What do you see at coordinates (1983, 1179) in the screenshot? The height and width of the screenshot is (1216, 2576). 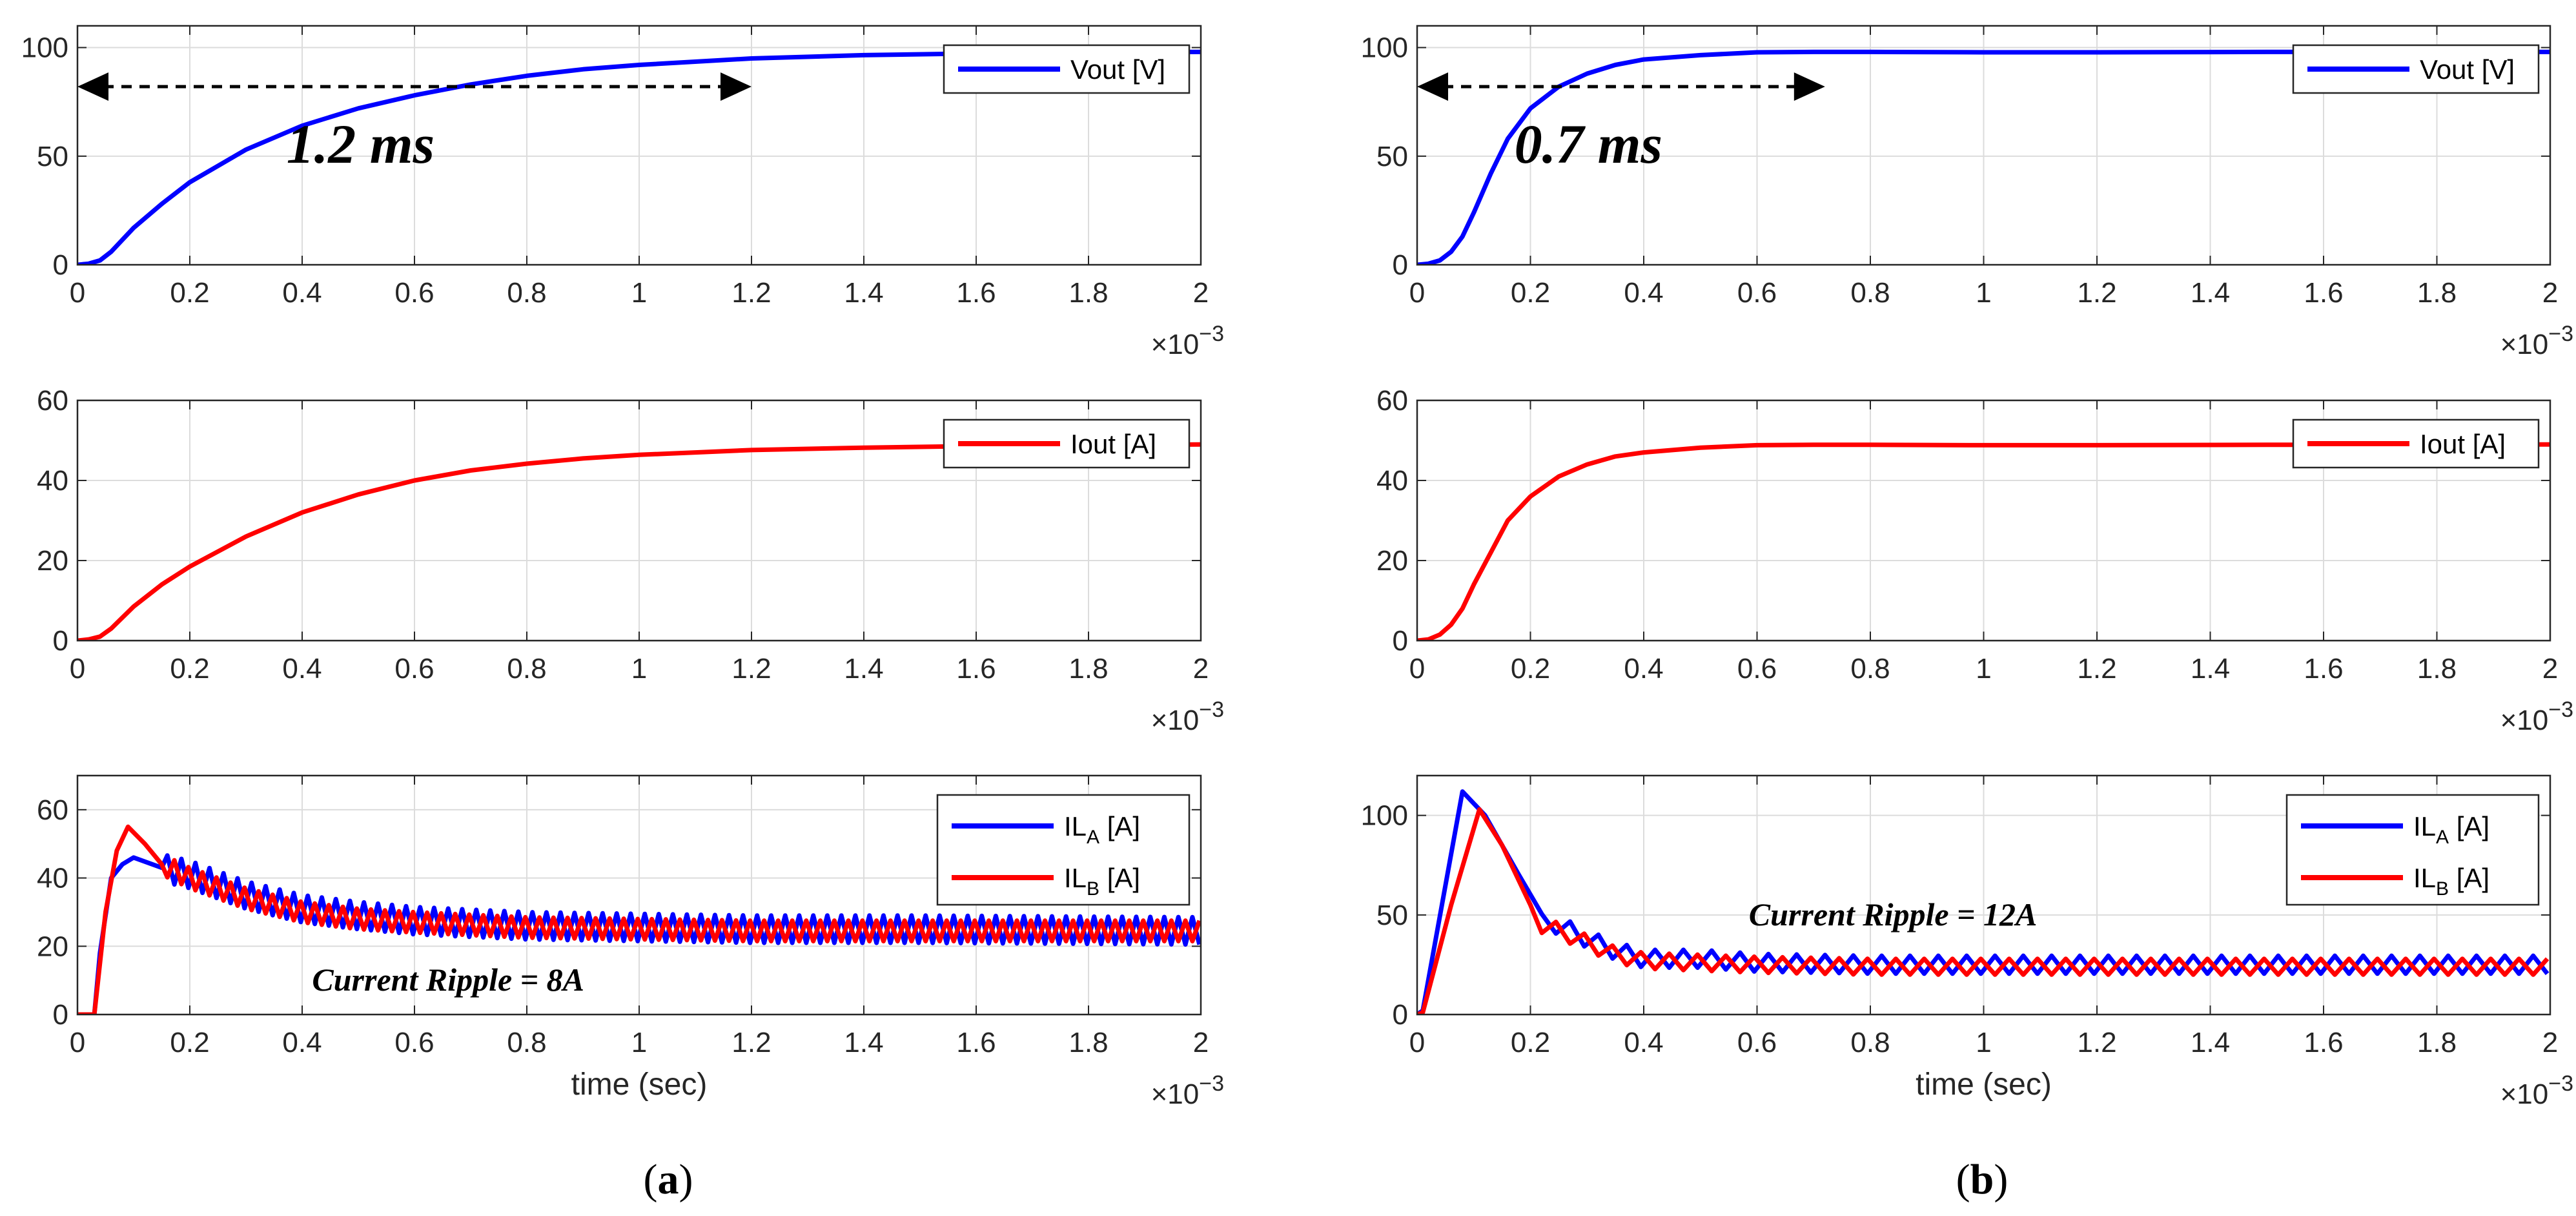 I see `caption-b: (b)` at bounding box center [1983, 1179].